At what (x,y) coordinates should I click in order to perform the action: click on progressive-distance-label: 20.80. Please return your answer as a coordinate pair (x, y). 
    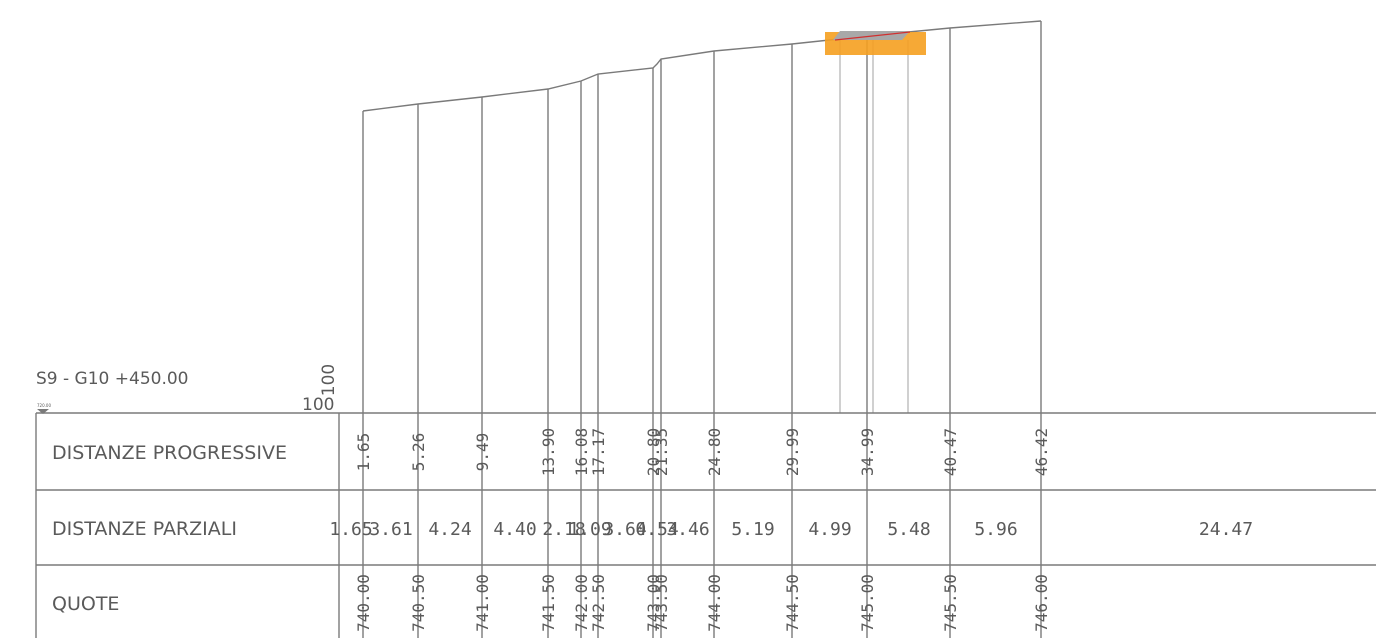
    Looking at the image, I should click on (653, 452).